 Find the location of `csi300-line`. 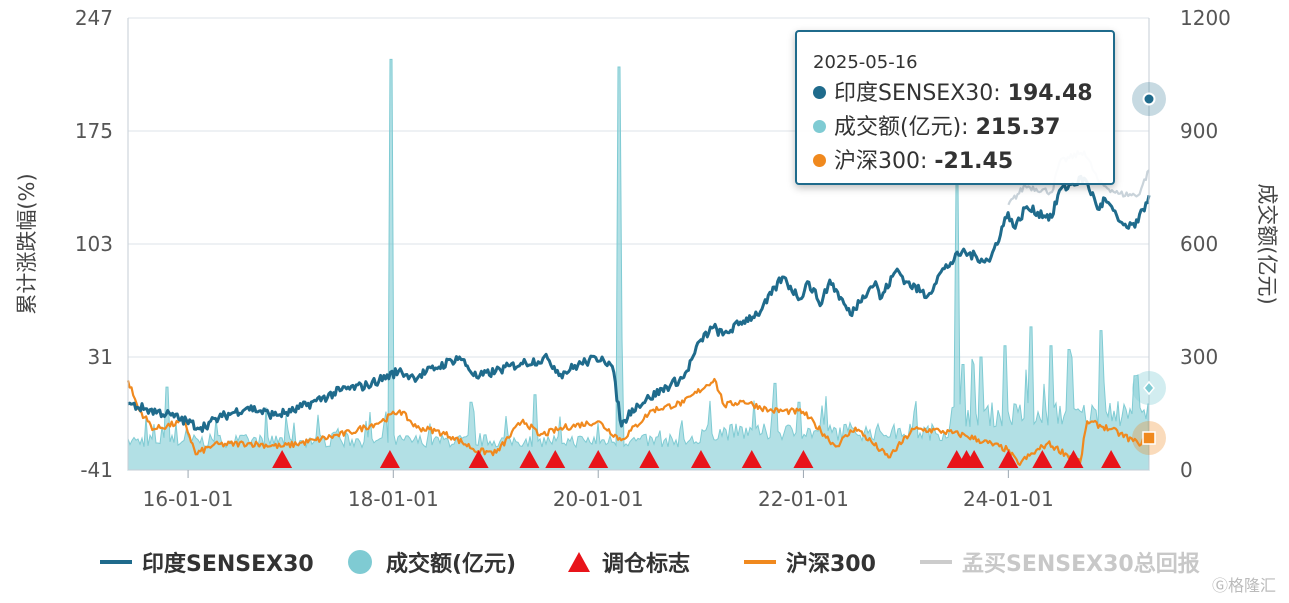

csi300-line is located at coordinates (638, 421).